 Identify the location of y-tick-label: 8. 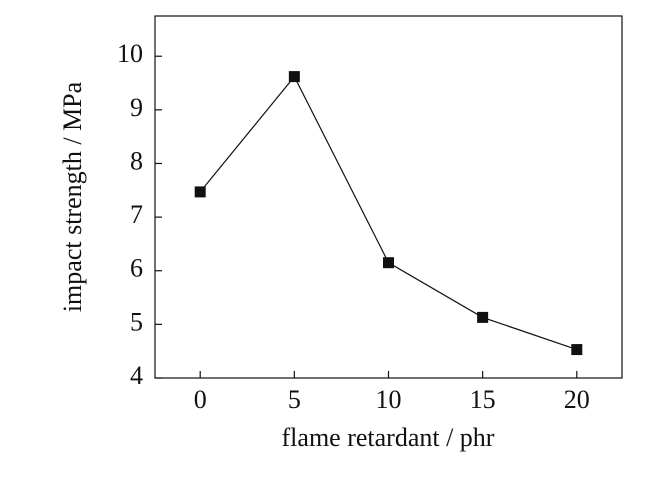
(136, 160).